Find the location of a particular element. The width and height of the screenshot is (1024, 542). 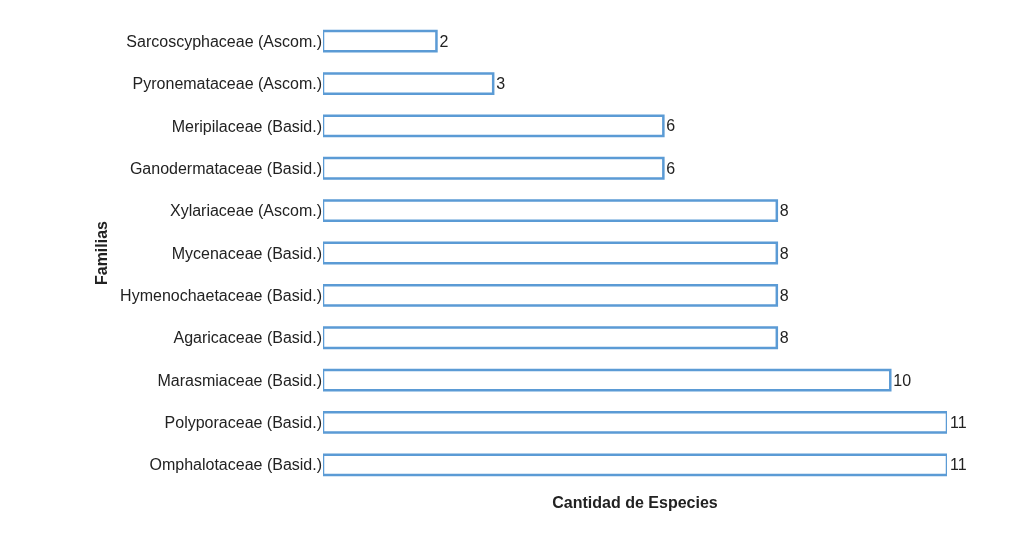

data-label: 10 is located at coordinates (902, 380).